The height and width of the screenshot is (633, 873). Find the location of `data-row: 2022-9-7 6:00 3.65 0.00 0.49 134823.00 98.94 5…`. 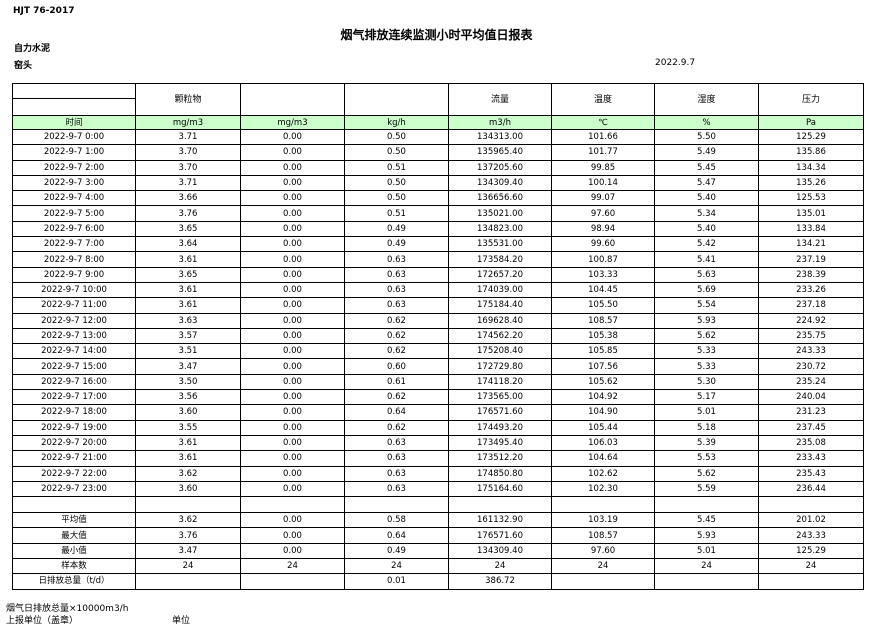

data-row: 2022-9-7 6:00 3.65 0.00 0.49 134823.00 98.94 5… is located at coordinates (438, 229).